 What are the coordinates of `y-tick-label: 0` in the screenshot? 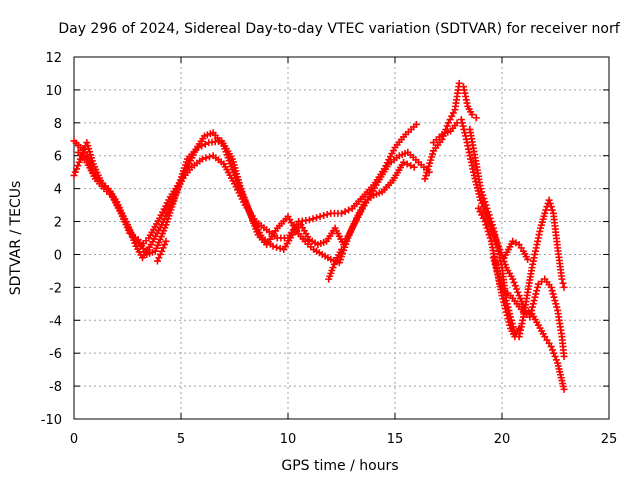 It's located at (58, 255).